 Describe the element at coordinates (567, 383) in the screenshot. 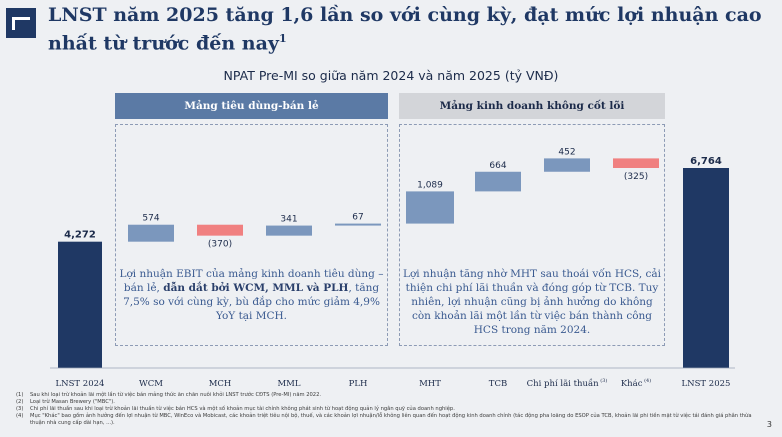

I see `category-label: Chi phí lãi thuần (3)` at that location.